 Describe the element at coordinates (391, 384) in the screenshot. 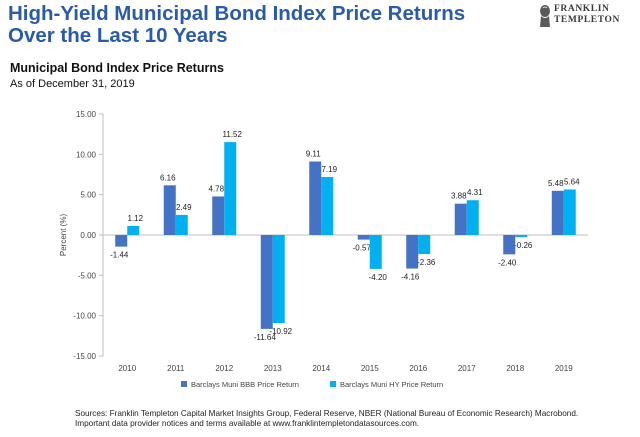

I see `legend-item-hy-label: Barclays Muni HY Price Return` at that location.